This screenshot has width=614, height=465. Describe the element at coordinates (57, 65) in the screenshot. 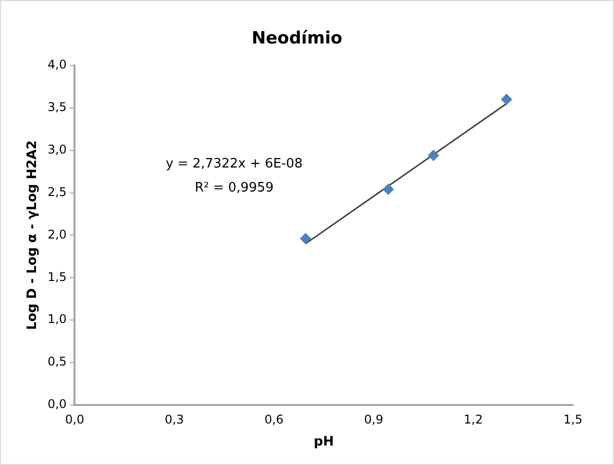

I see `y-tick-label: 4,0` at that location.